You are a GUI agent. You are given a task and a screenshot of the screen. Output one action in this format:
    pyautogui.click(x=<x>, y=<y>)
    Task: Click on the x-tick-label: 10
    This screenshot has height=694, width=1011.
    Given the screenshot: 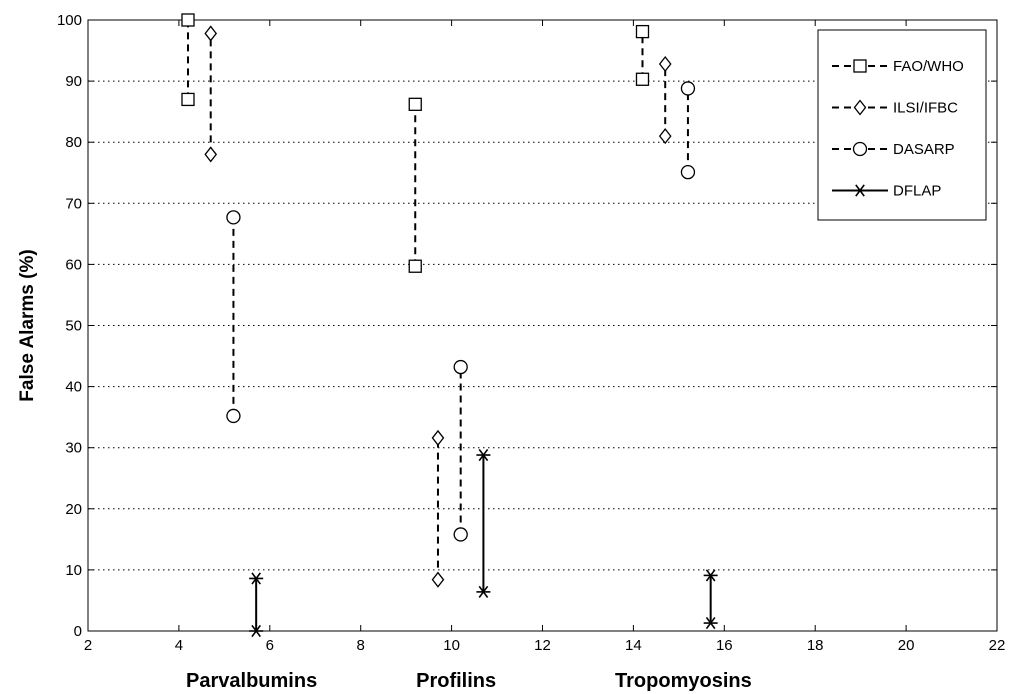 What is the action you would take?
    pyautogui.click(x=451, y=645)
    